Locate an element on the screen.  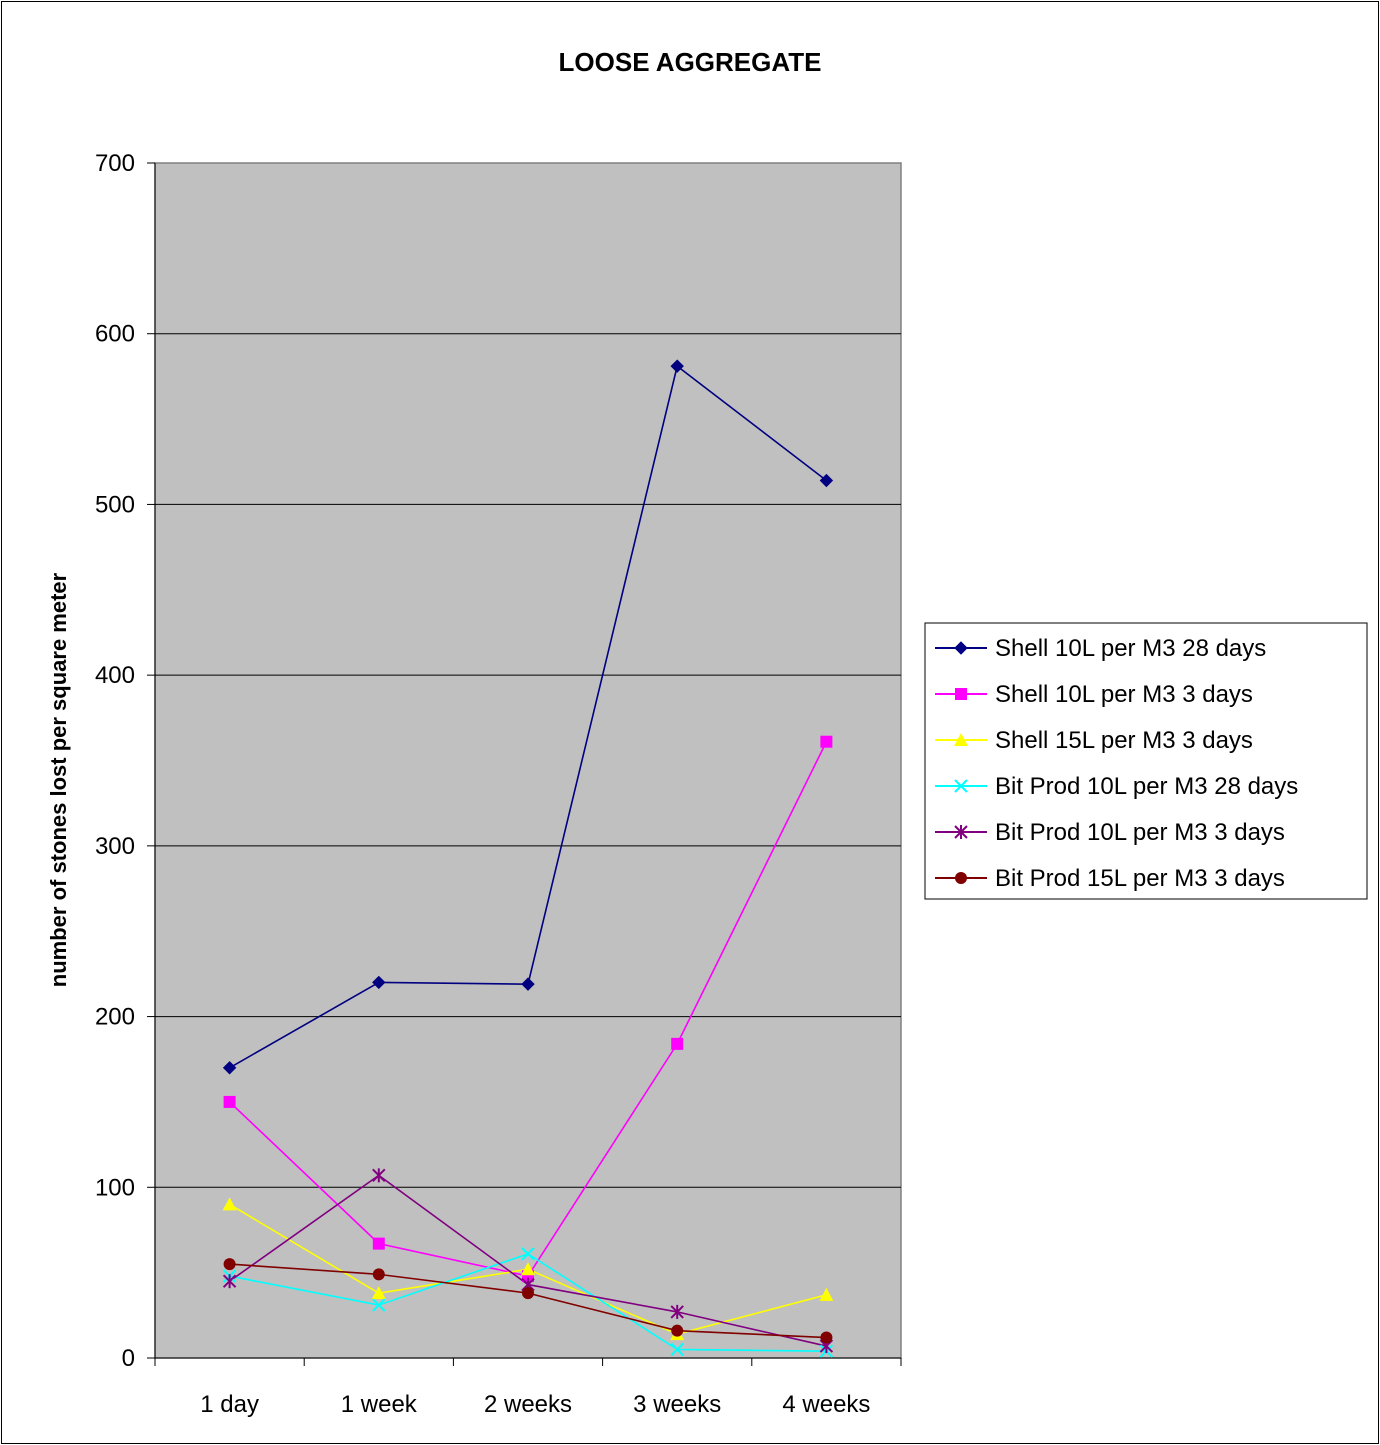
x-tick-label: 3 weeks is located at coordinates (677, 1404).